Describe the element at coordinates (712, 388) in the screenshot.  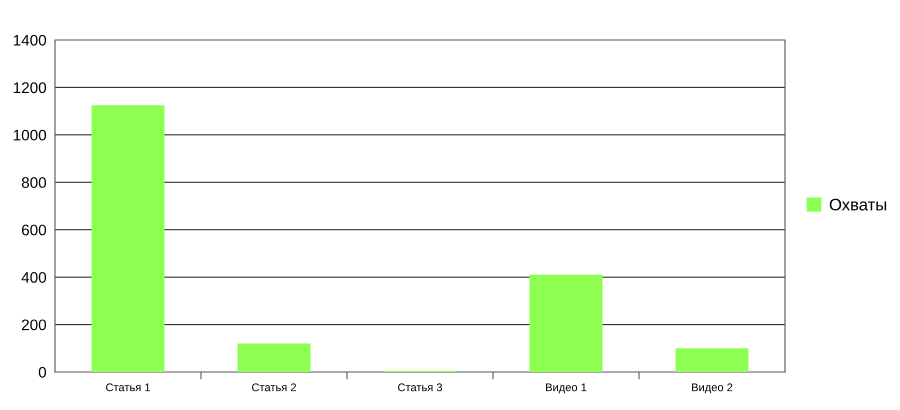
I see `x-tick-label: Видео 2` at that location.